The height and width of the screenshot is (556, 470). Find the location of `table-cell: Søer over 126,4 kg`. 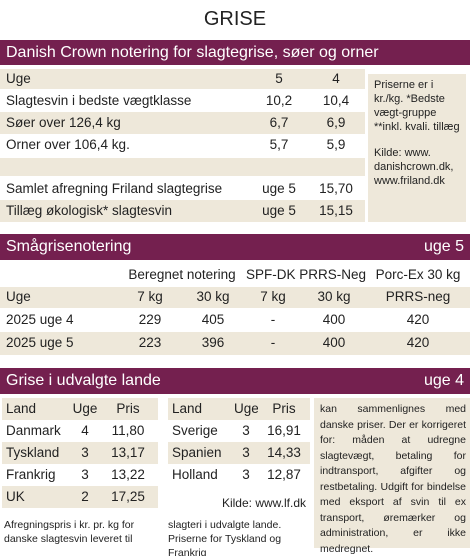

table-cell: Søer over 126,4 kg is located at coordinates (63, 122).